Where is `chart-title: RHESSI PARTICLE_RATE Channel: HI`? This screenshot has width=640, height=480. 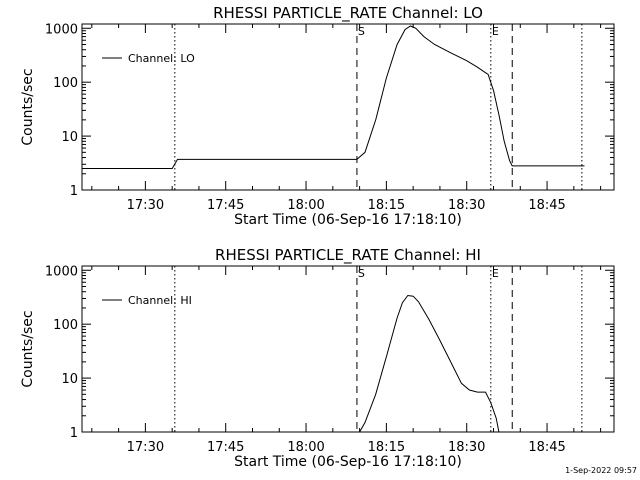 chart-title: RHESSI PARTICLE_RATE Channel: HI is located at coordinates (348, 255).